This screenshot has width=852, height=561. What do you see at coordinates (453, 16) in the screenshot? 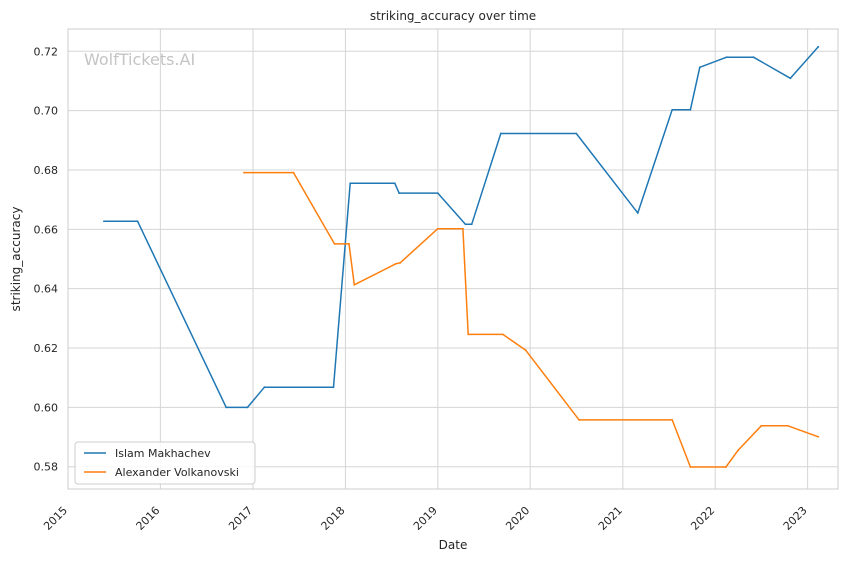
I see `chart-title: striking_accuracy over time` at bounding box center [453, 16].